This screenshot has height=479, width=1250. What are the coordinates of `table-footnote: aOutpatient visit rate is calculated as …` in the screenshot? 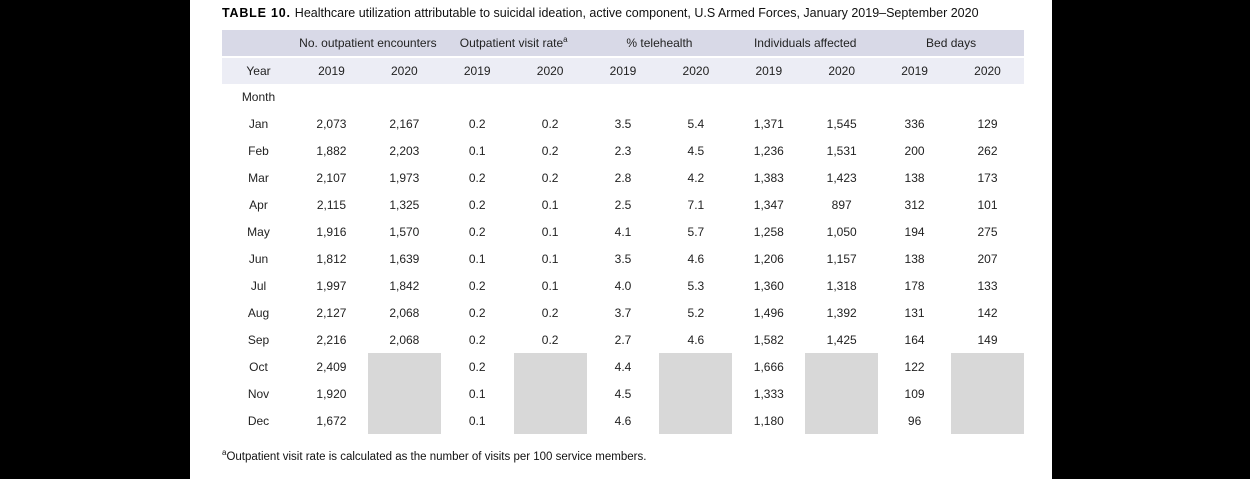 It's located at (434, 455).